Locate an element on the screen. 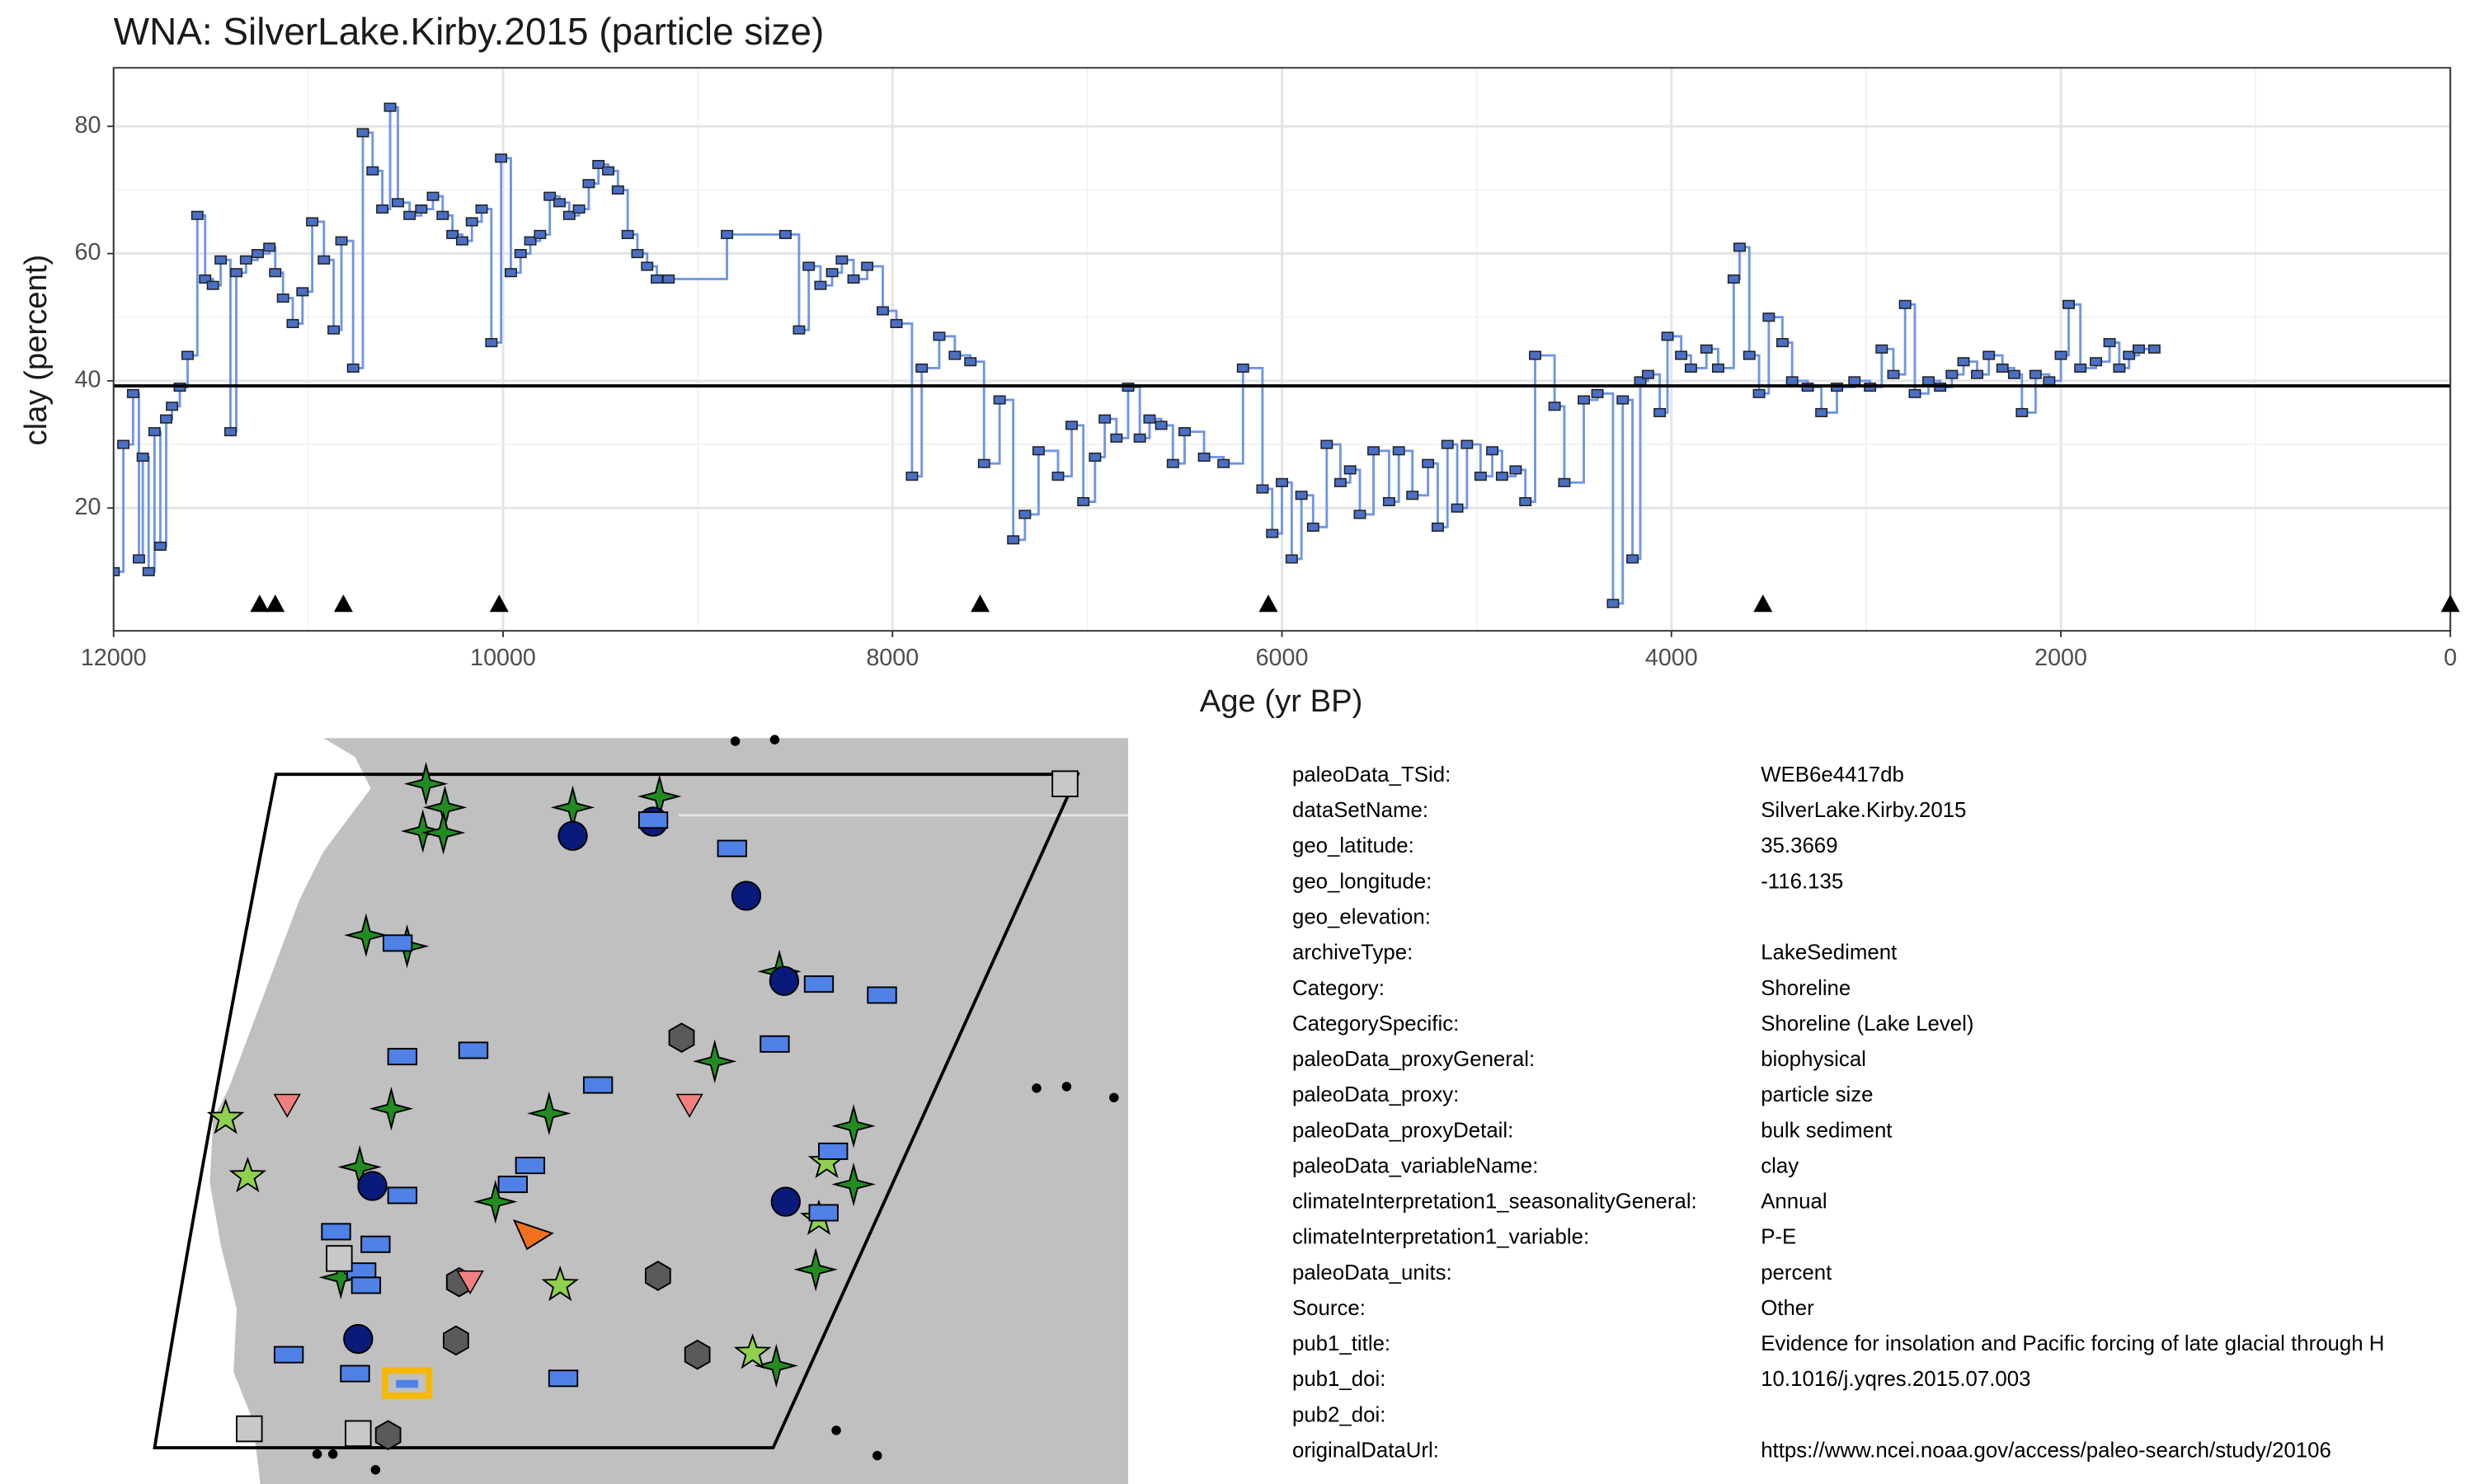  metadata-value: SilverLake.Kirby.2015 is located at coordinates (1863, 810).